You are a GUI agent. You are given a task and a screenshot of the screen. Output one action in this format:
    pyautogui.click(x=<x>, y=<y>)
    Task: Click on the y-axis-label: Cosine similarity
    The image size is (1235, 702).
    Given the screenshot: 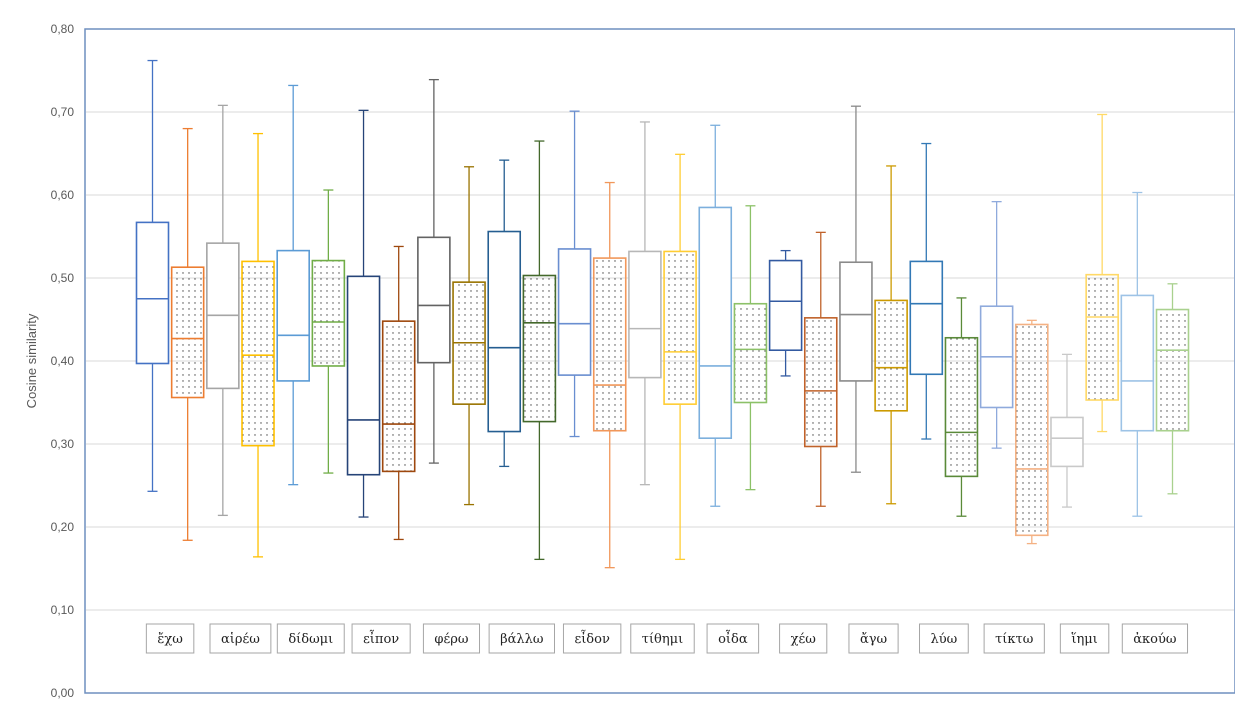 What is the action you would take?
    pyautogui.click(x=31, y=360)
    